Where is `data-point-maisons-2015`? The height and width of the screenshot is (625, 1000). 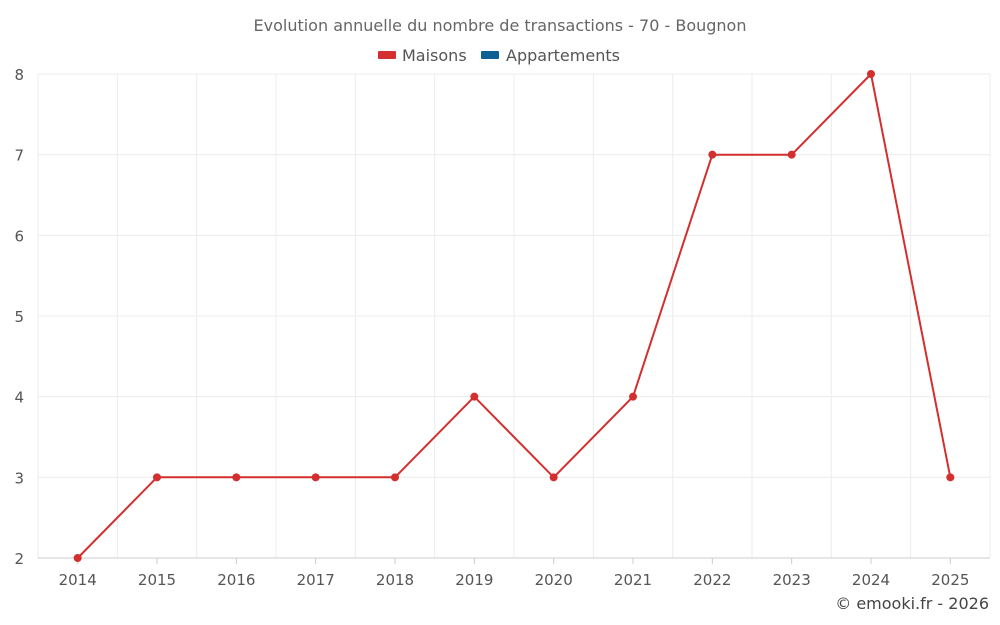 data-point-maisons-2015 is located at coordinates (157, 477).